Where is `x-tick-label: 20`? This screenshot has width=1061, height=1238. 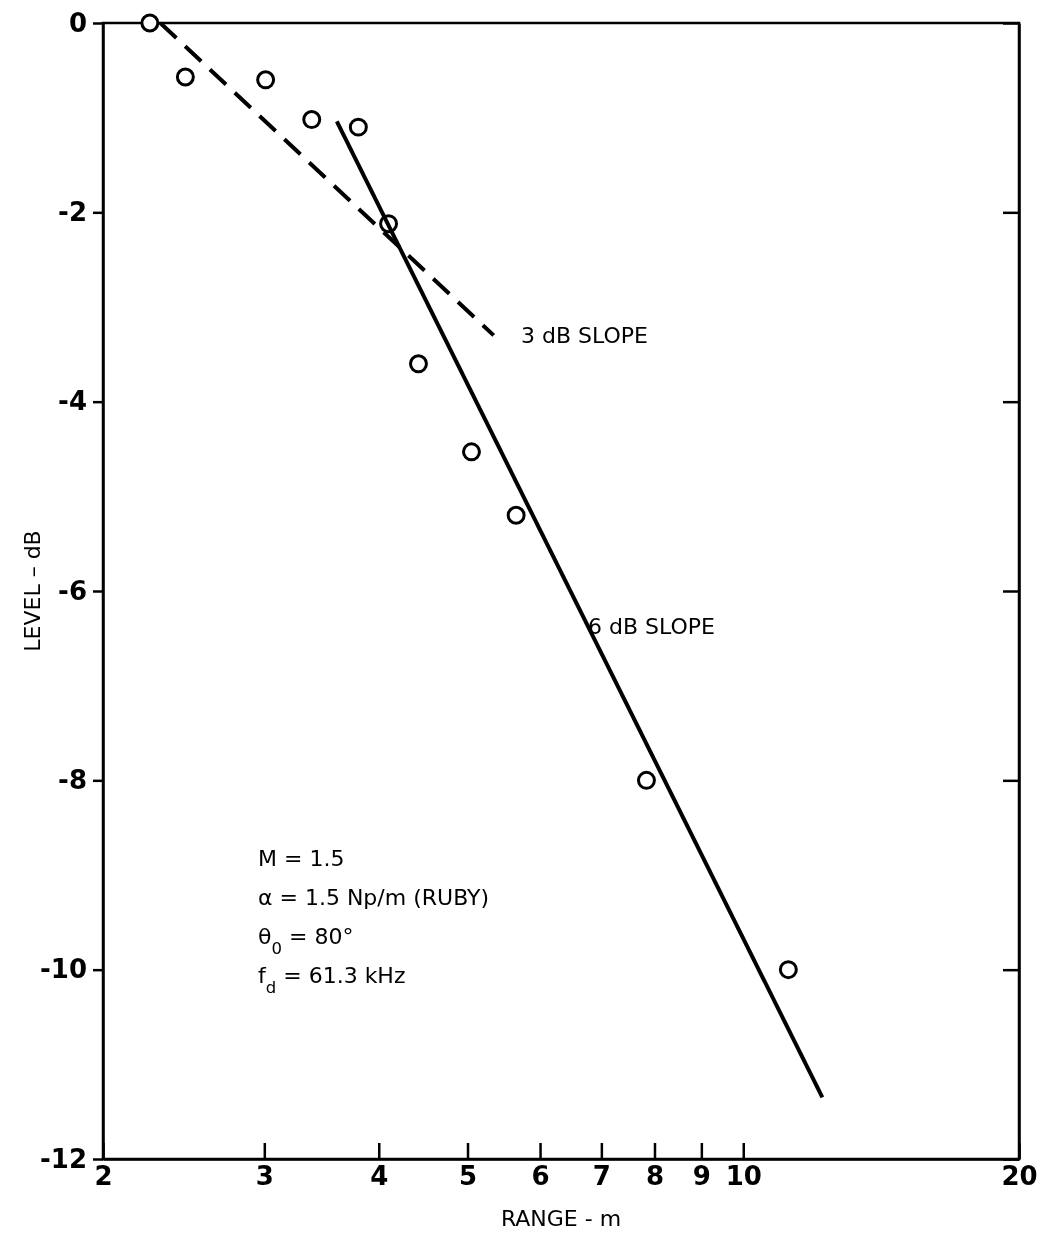 x-tick-label: 20 is located at coordinates (1019, 1176).